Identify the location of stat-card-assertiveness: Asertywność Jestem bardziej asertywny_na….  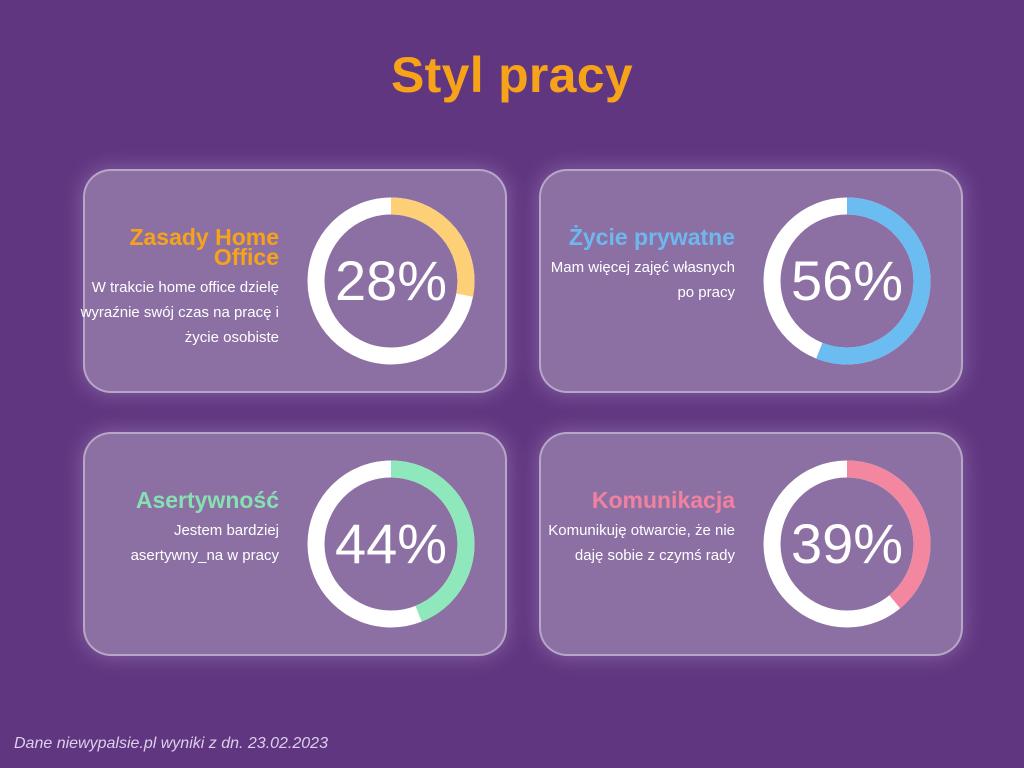
(295, 544).